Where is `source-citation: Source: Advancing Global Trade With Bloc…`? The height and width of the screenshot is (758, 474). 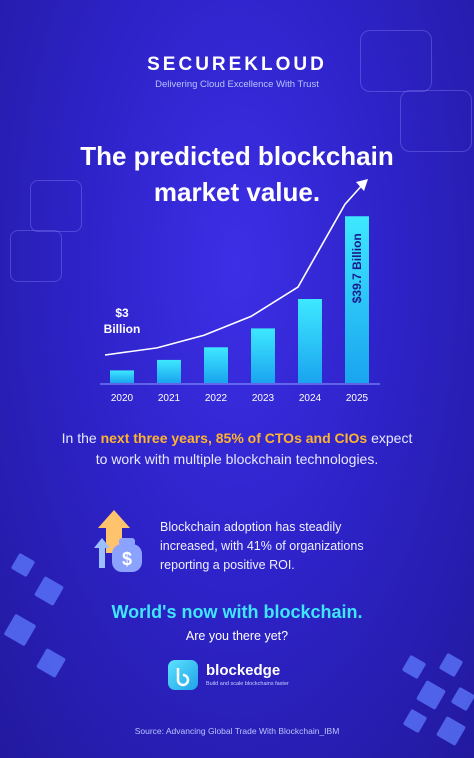 source-citation: Source: Advancing Global Trade With Bloc… is located at coordinates (237, 731).